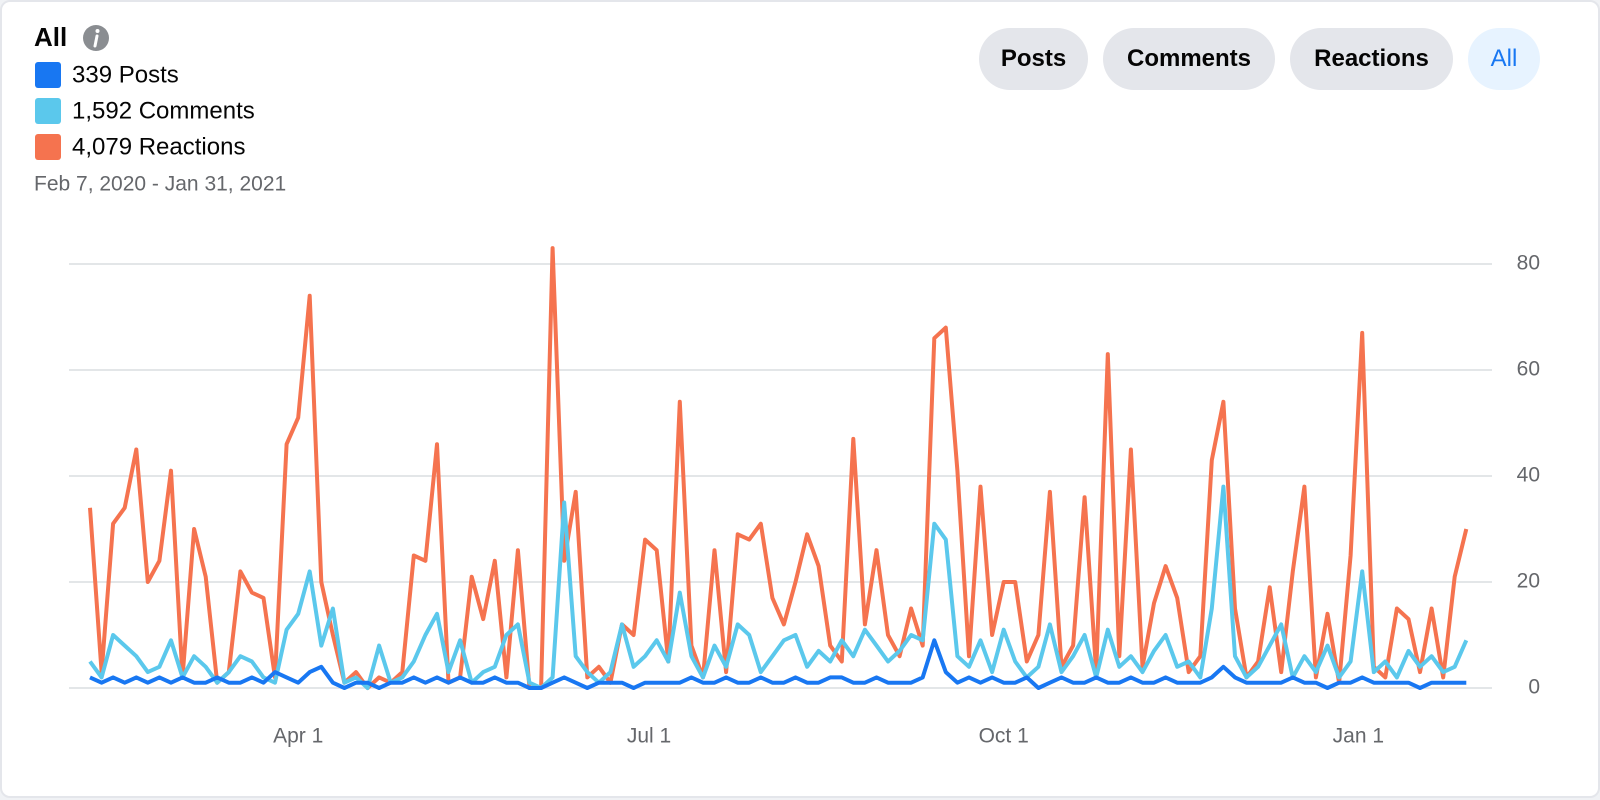  I want to click on filter-button: Comments, so click(1189, 59).